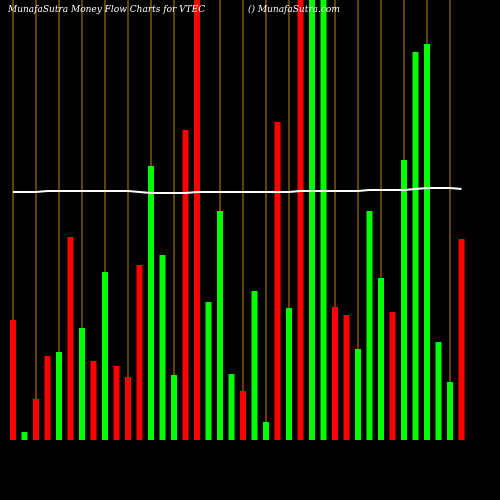 The width and height of the screenshot is (500, 500). What do you see at coordinates (294, 9) in the screenshot?
I see `chart-subtitle: () MunafaSutra.com` at bounding box center [294, 9].